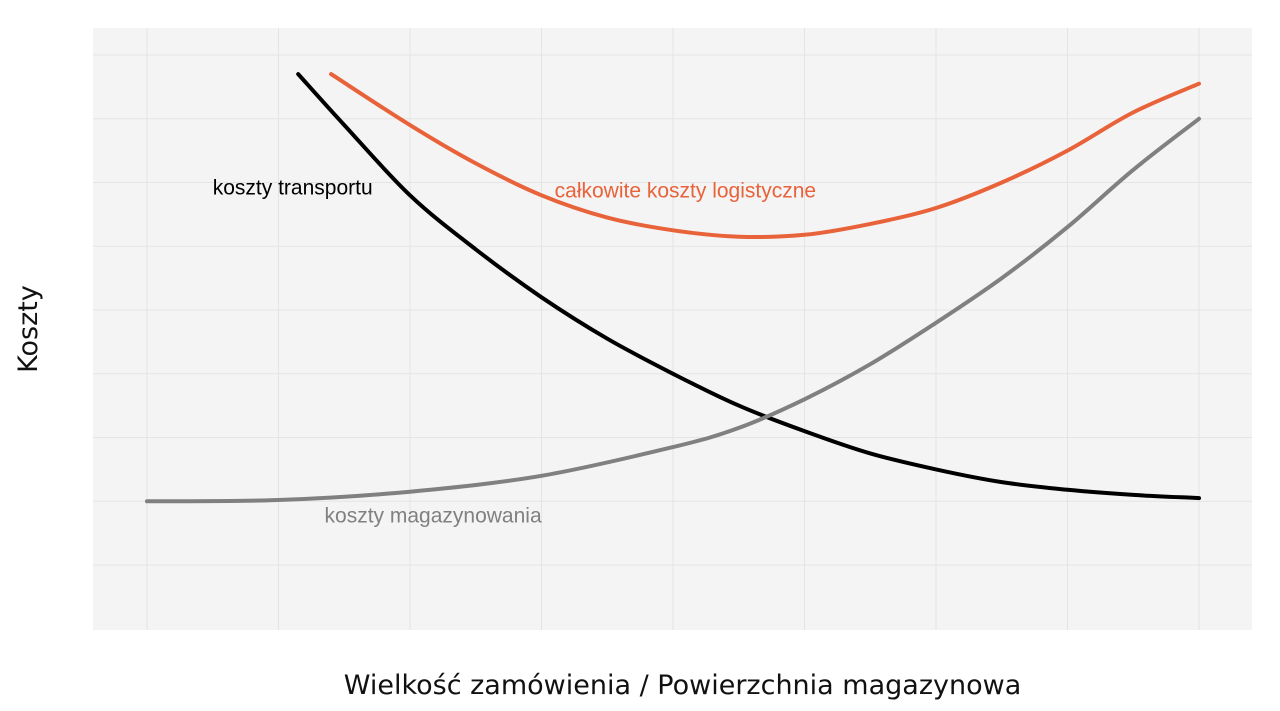  What do you see at coordinates (28, 329) in the screenshot?
I see `y-axis-title: Koszty` at bounding box center [28, 329].